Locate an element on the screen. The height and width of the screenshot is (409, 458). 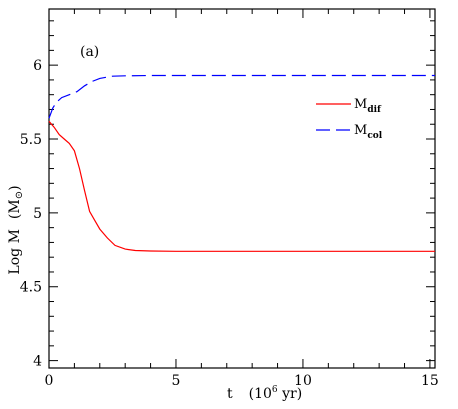
legend: Mdif Mcol is located at coordinates (349, 119).